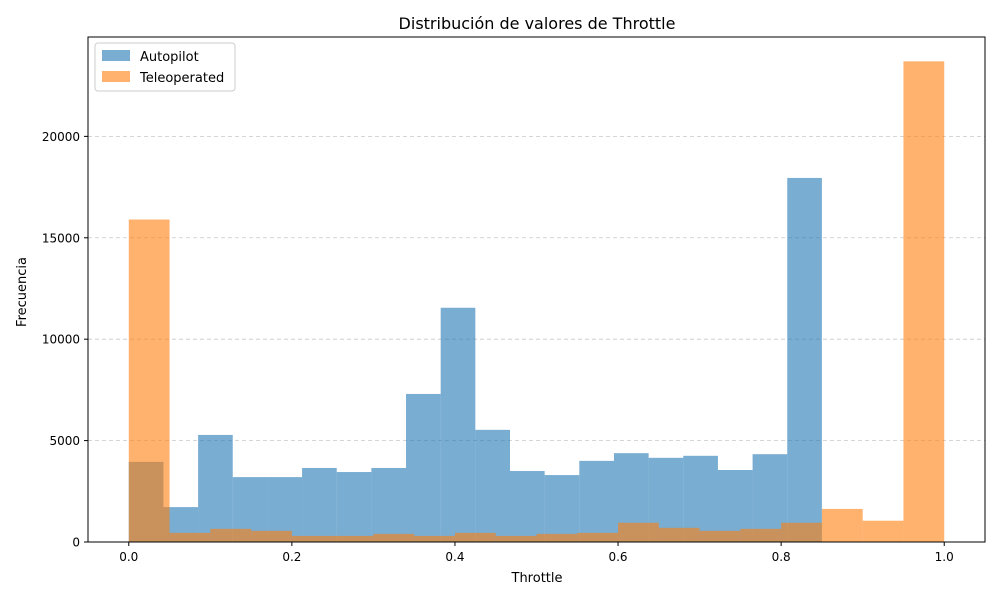 The width and height of the screenshot is (1000, 600). What do you see at coordinates (116, 76) in the screenshot?
I see `legend-swatch-teleoperated` at bounding box center [116, 76].